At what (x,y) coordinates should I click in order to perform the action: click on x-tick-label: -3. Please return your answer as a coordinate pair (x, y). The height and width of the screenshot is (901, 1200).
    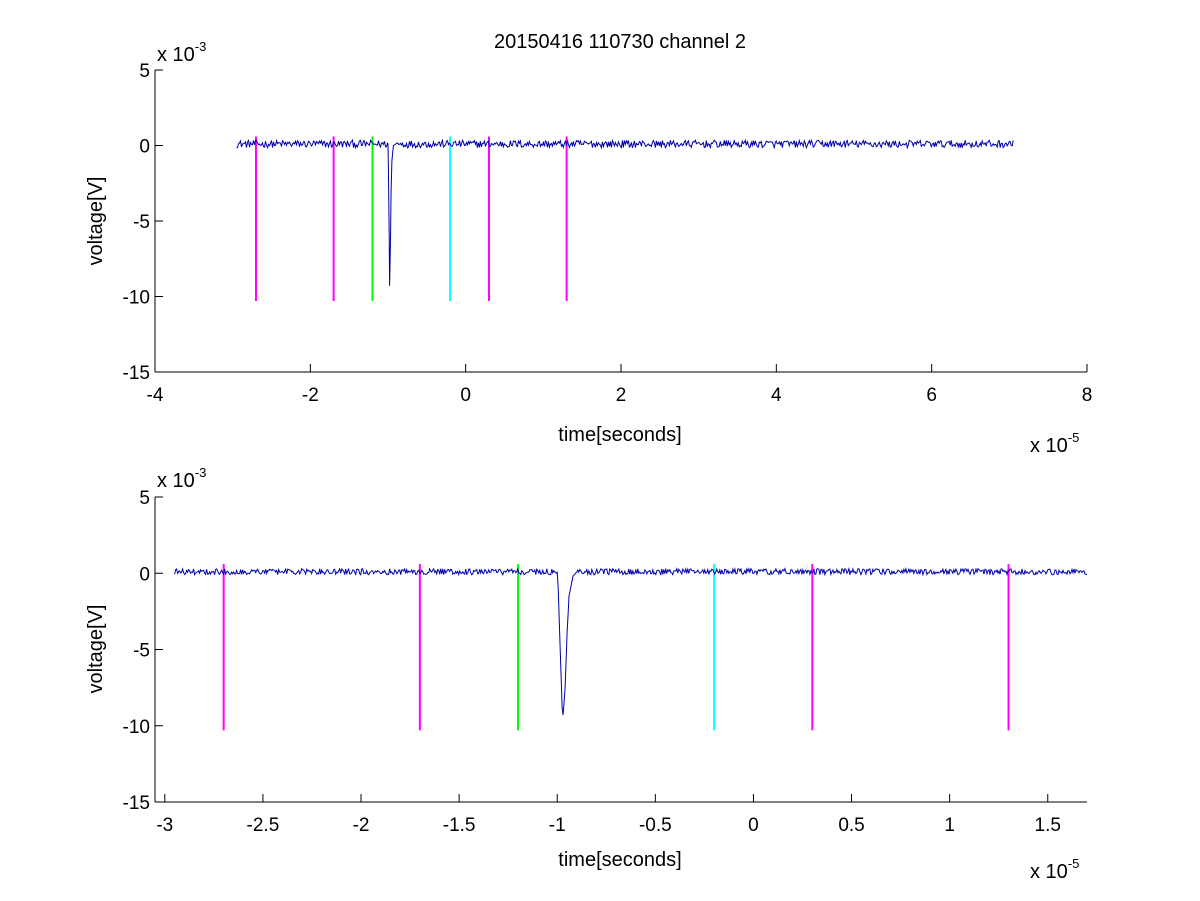
    Looking at the image, I should click on (164, 825).